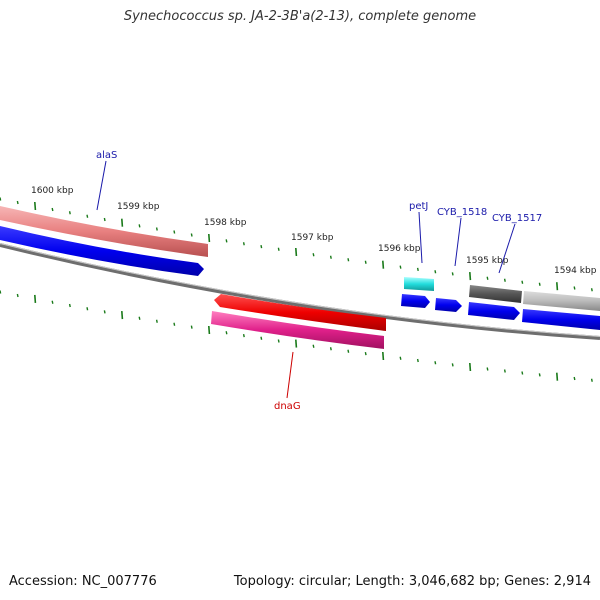 This screenshot has width=600, height=600. What do you see at coordinates (138, 207) in the screenshot?
I see `kbp-label-1599: 1599 kbp` at bounding box center [138, 207].